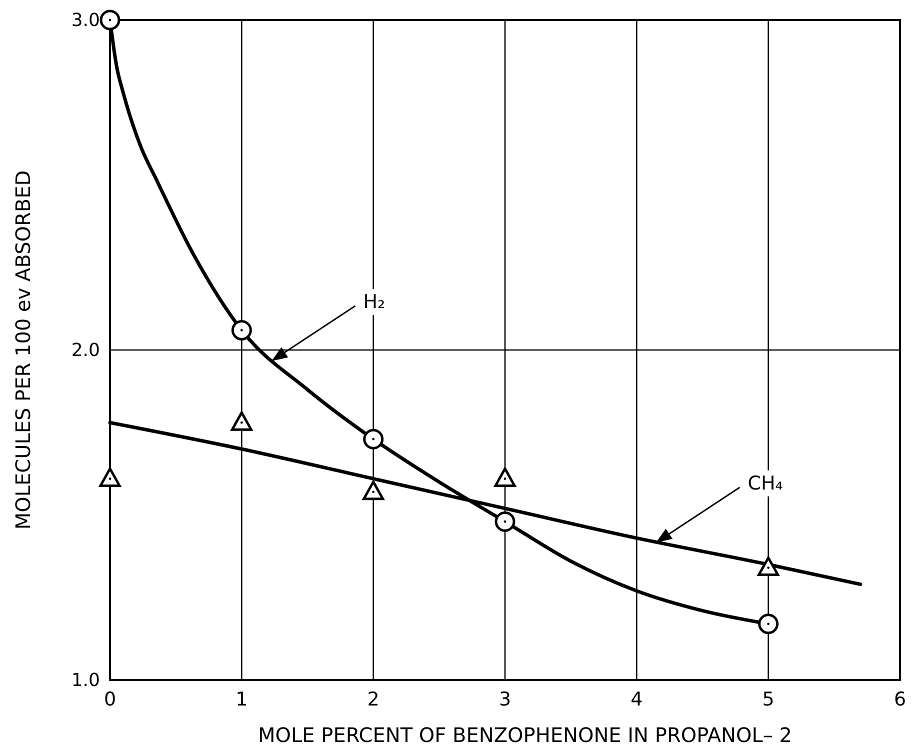 The height and width of the screenshot is (752, 912). Describe the element at coordinates (85, 680) in the screenshot. I see `y-tick-label: 1.0` at that location.